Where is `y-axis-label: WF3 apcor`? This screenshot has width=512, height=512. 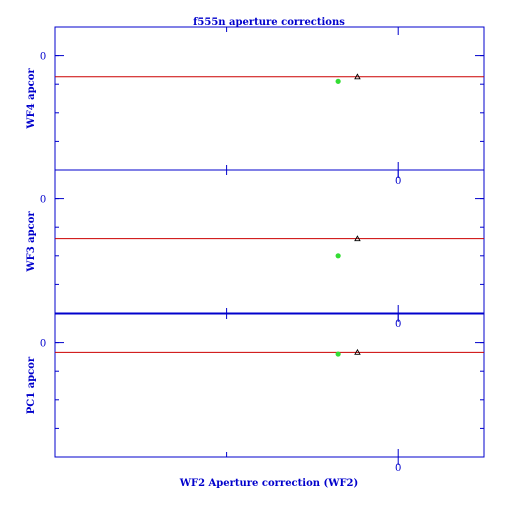 y-axis-label: WF3 apcor is located at coordinates (31, 242).